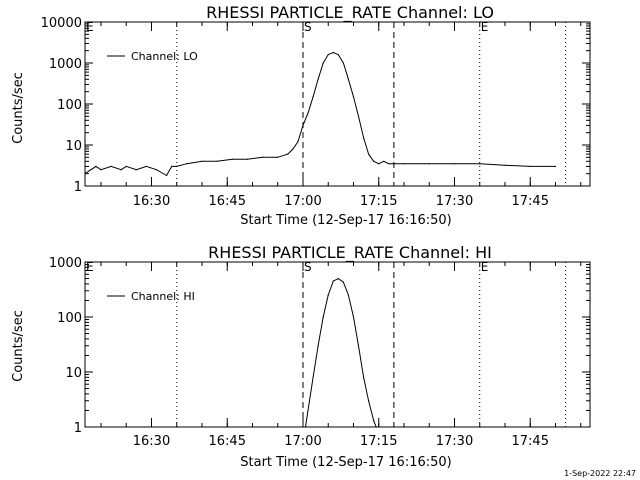  What do you see at coordinates (454, 441) in the screenshot?
I see `x-tick-label: 17:30` at bounding box center [454, 441].